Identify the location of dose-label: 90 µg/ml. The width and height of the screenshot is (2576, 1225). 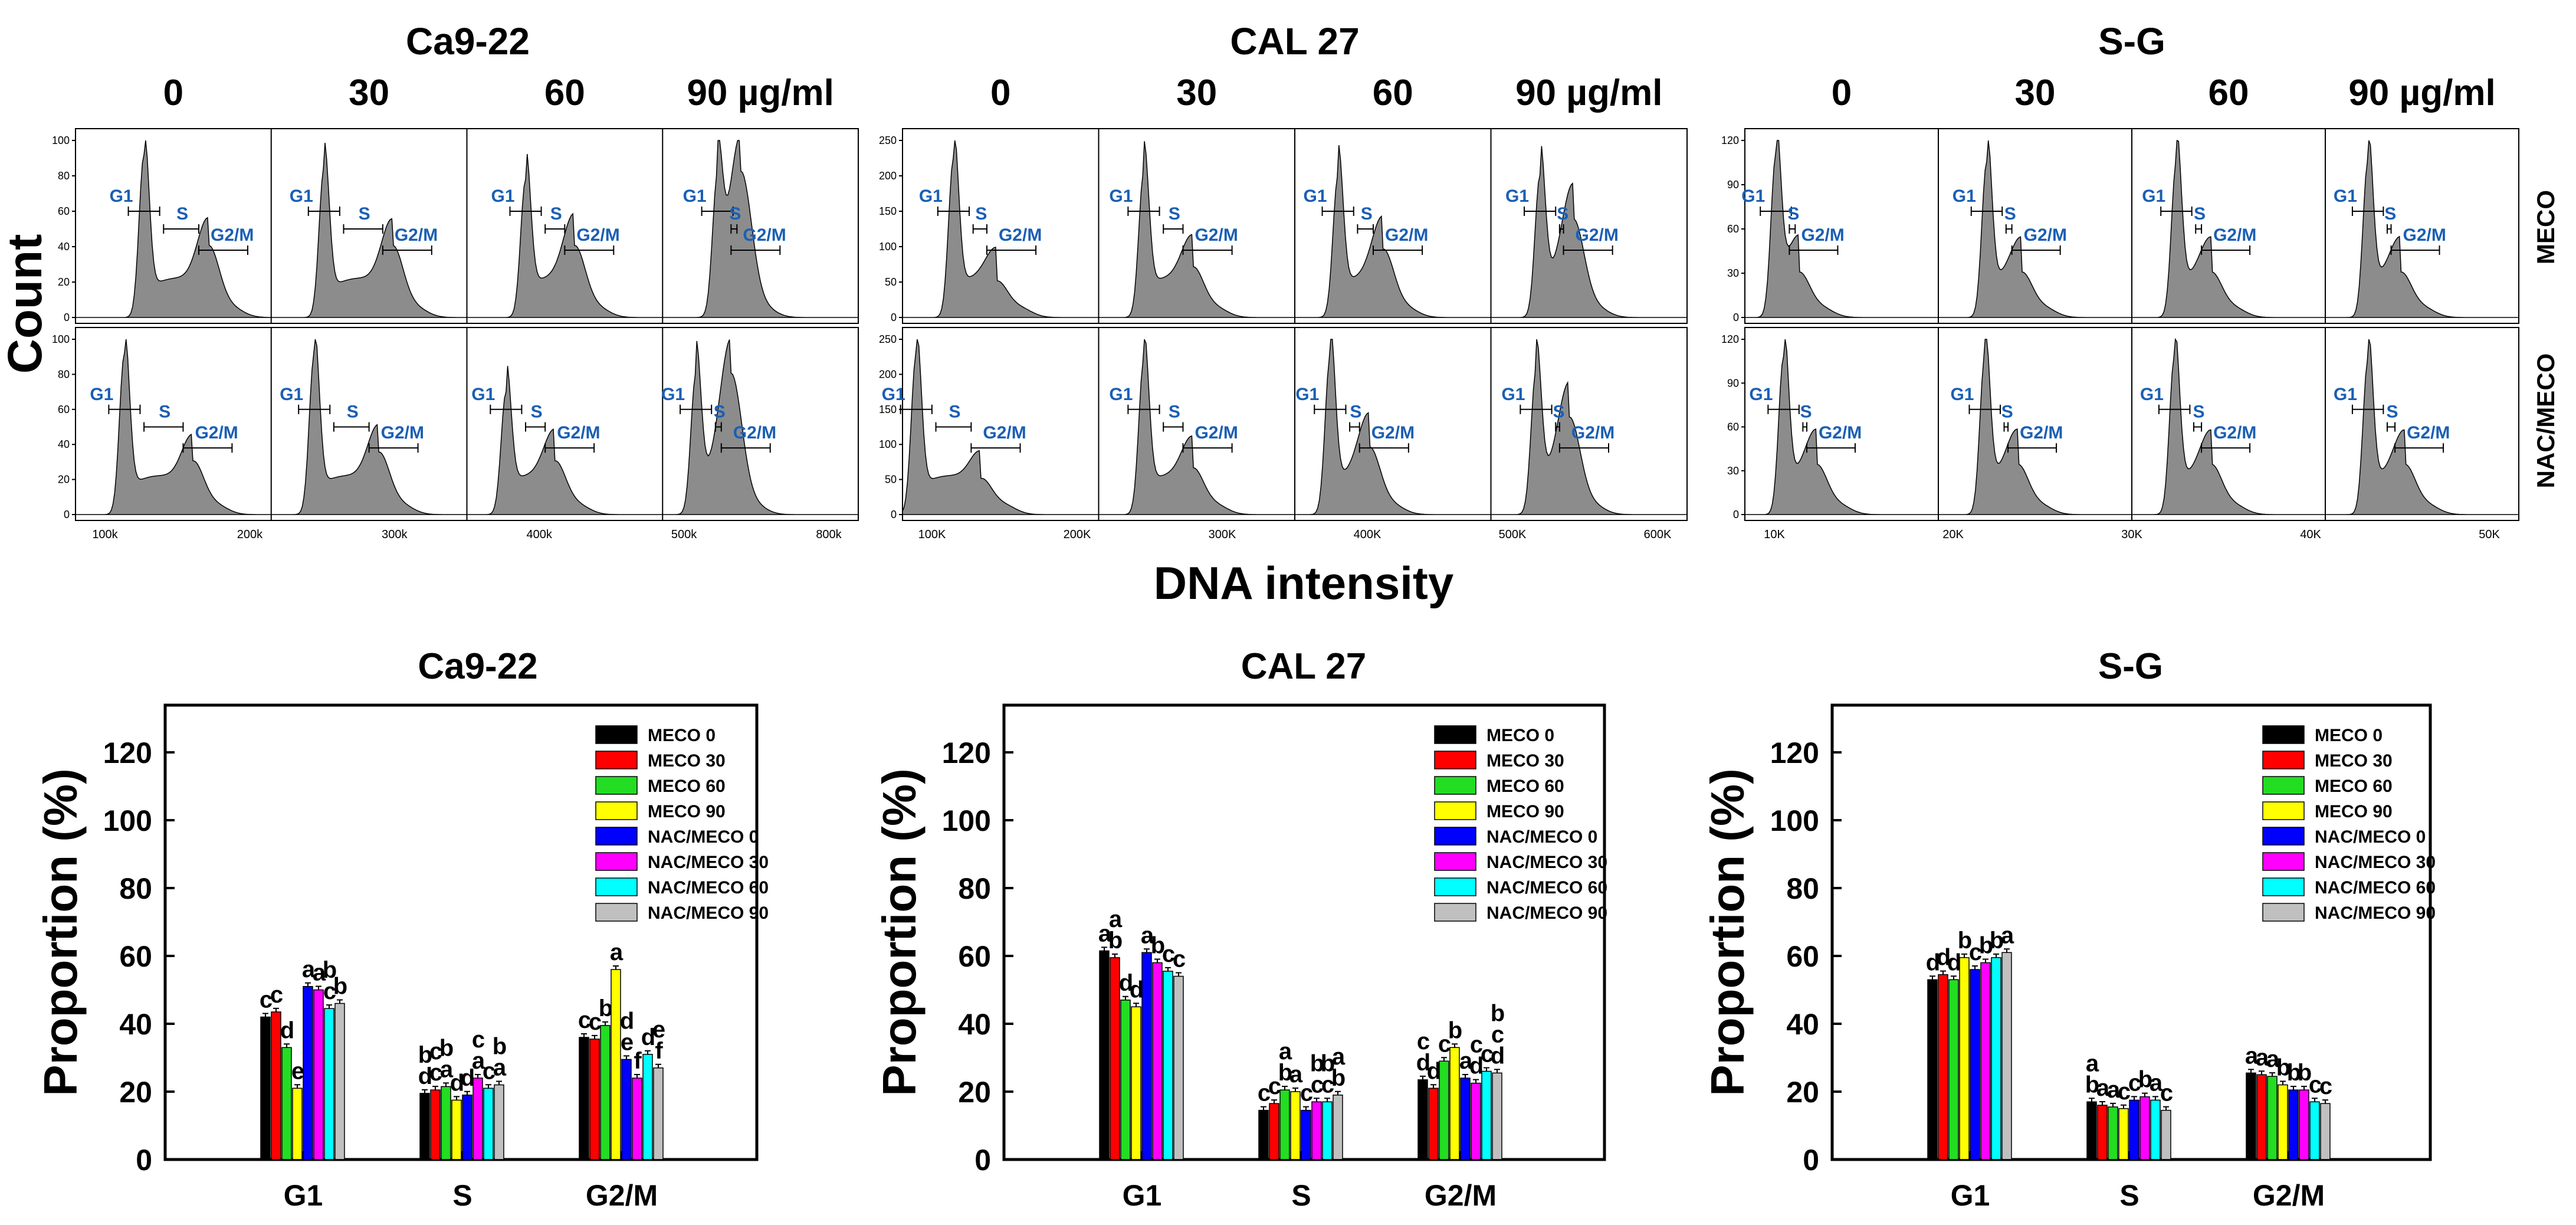
(2421, 93).